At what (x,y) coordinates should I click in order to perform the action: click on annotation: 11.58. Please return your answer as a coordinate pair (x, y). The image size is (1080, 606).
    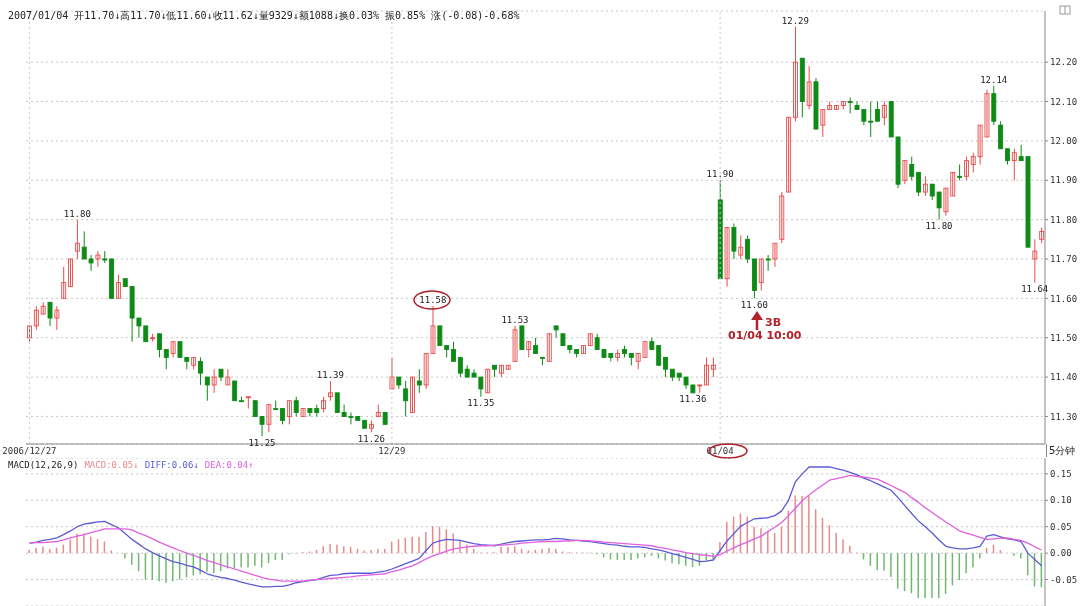
    Looking at the image, I should click on (433, 300).